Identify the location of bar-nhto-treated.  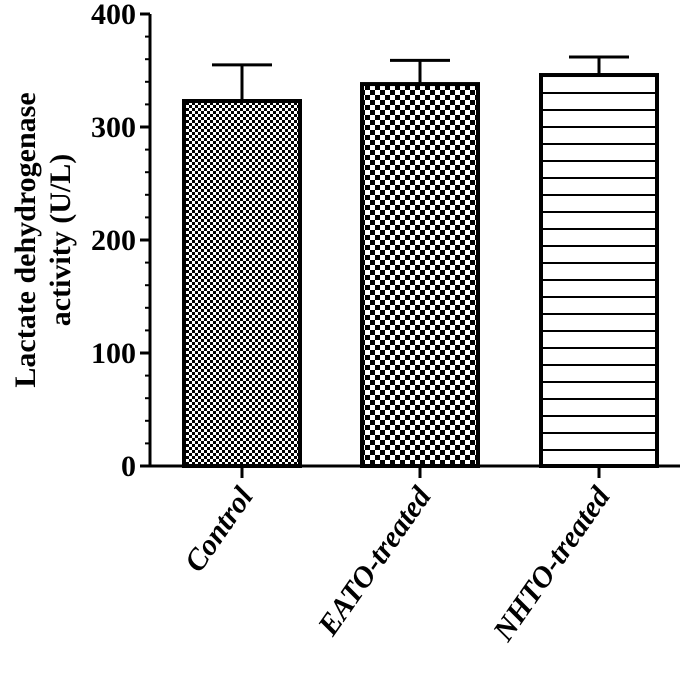
(599, 271).